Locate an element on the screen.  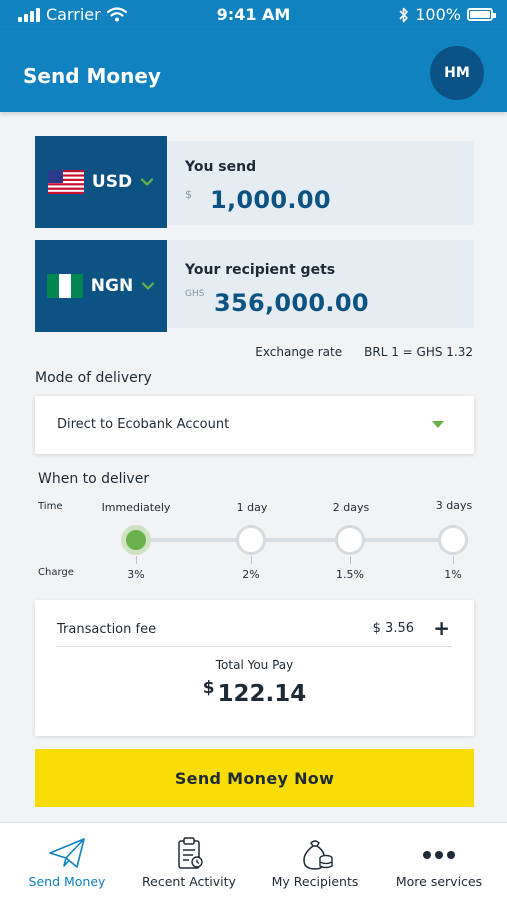
nav-send-money: Send Money is located at coordinates (67, 861).